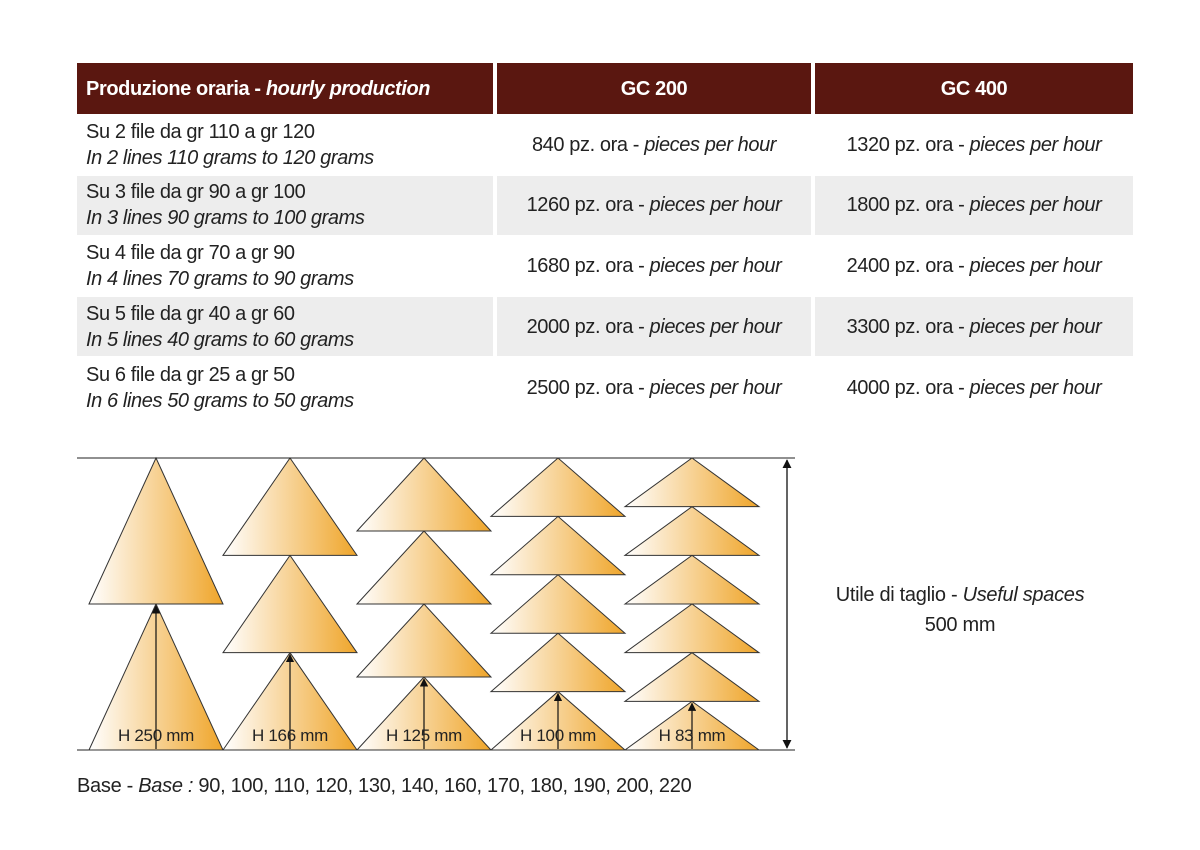 The width and height of the screenshot is (1200, 850). I want to click on cell-line: 1800 pz. ora - pieces per hour, so click(974, 205).